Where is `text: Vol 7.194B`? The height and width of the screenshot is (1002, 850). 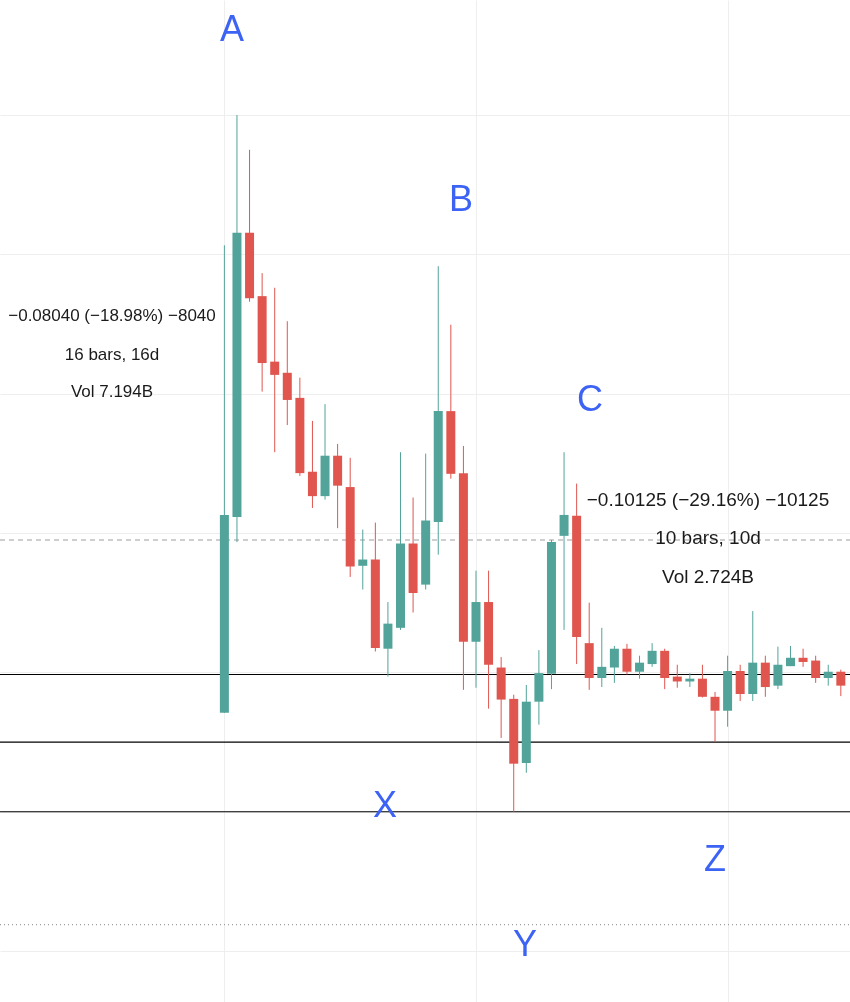
text: Vol 7.194B is located at coordinates (112, 391).